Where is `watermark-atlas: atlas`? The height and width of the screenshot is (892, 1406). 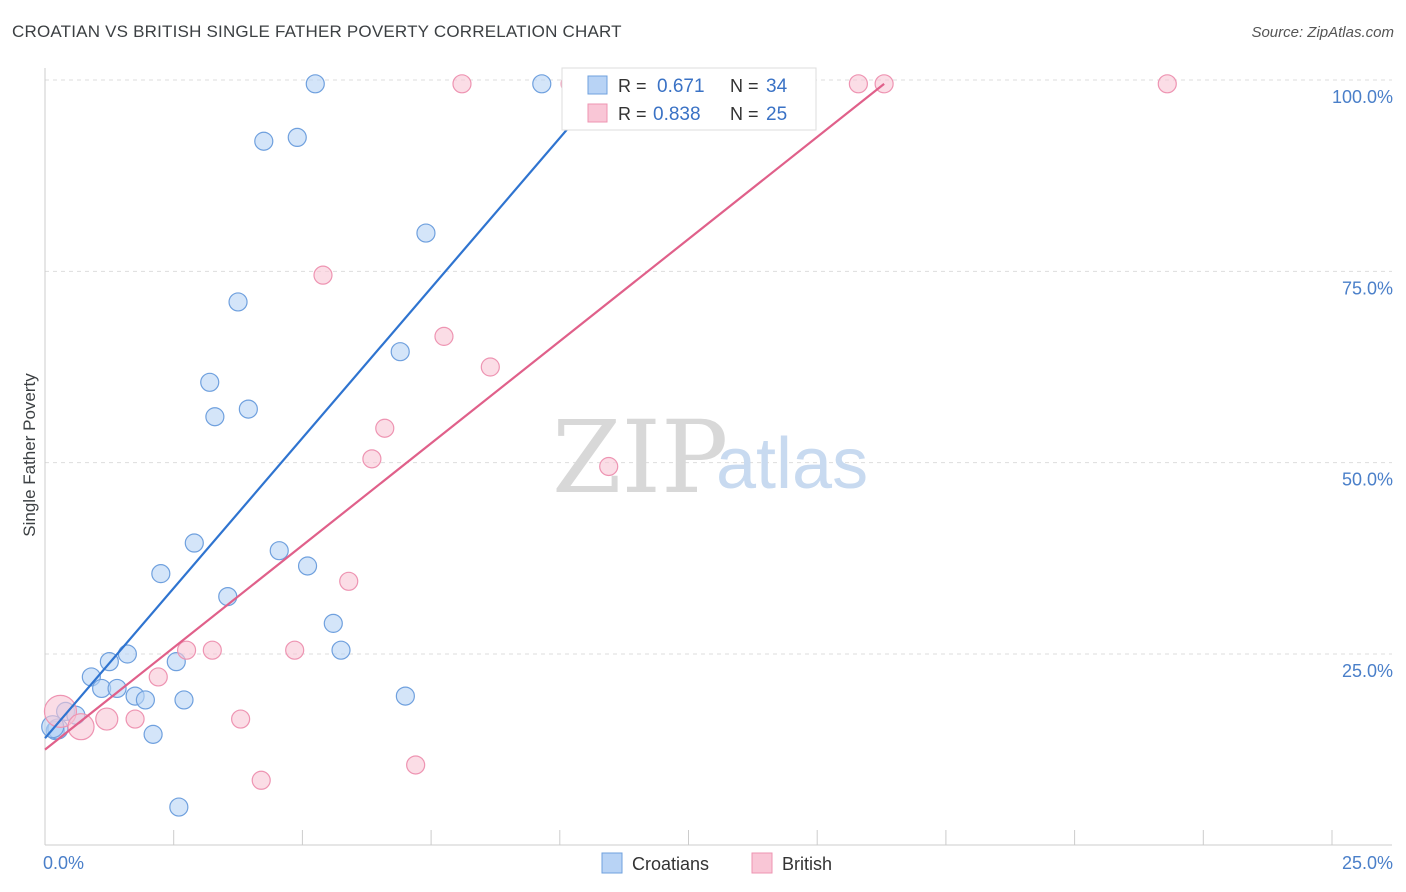 watermark-atlas: atlas is located at coordinates (792, 464).